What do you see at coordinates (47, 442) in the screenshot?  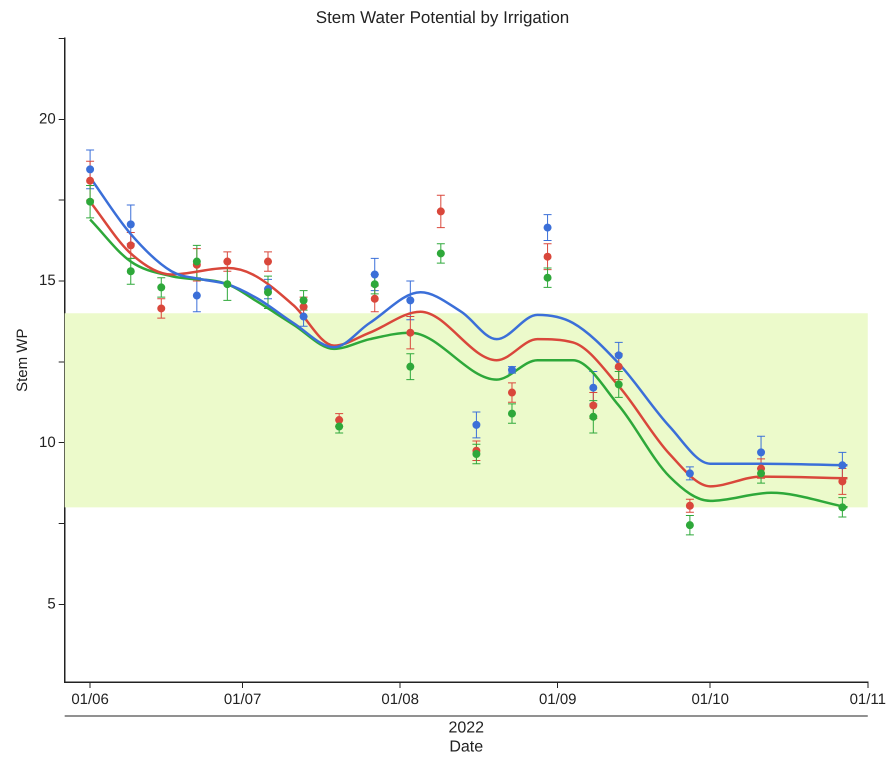 I see `y-tick-label: 10` at bounding box center [47, 442].